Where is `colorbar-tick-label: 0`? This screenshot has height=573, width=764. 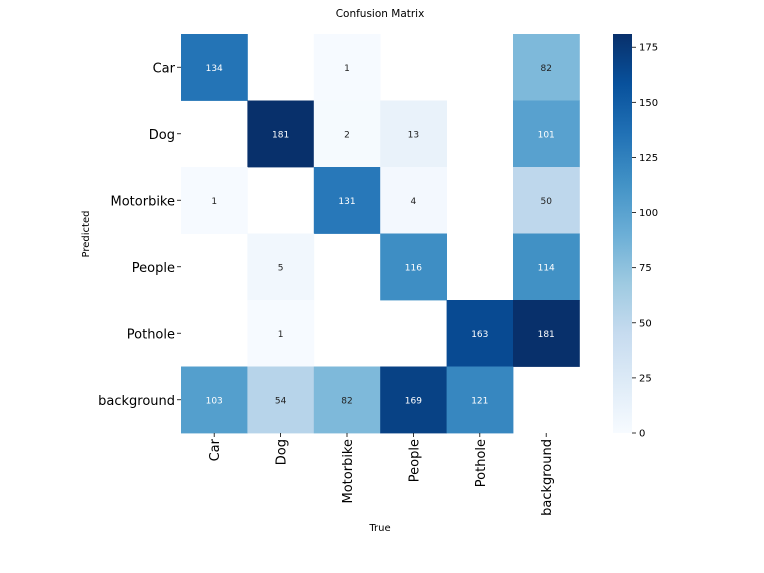 colorbar-tick-label: 0 is located at coordinates (642, 434).